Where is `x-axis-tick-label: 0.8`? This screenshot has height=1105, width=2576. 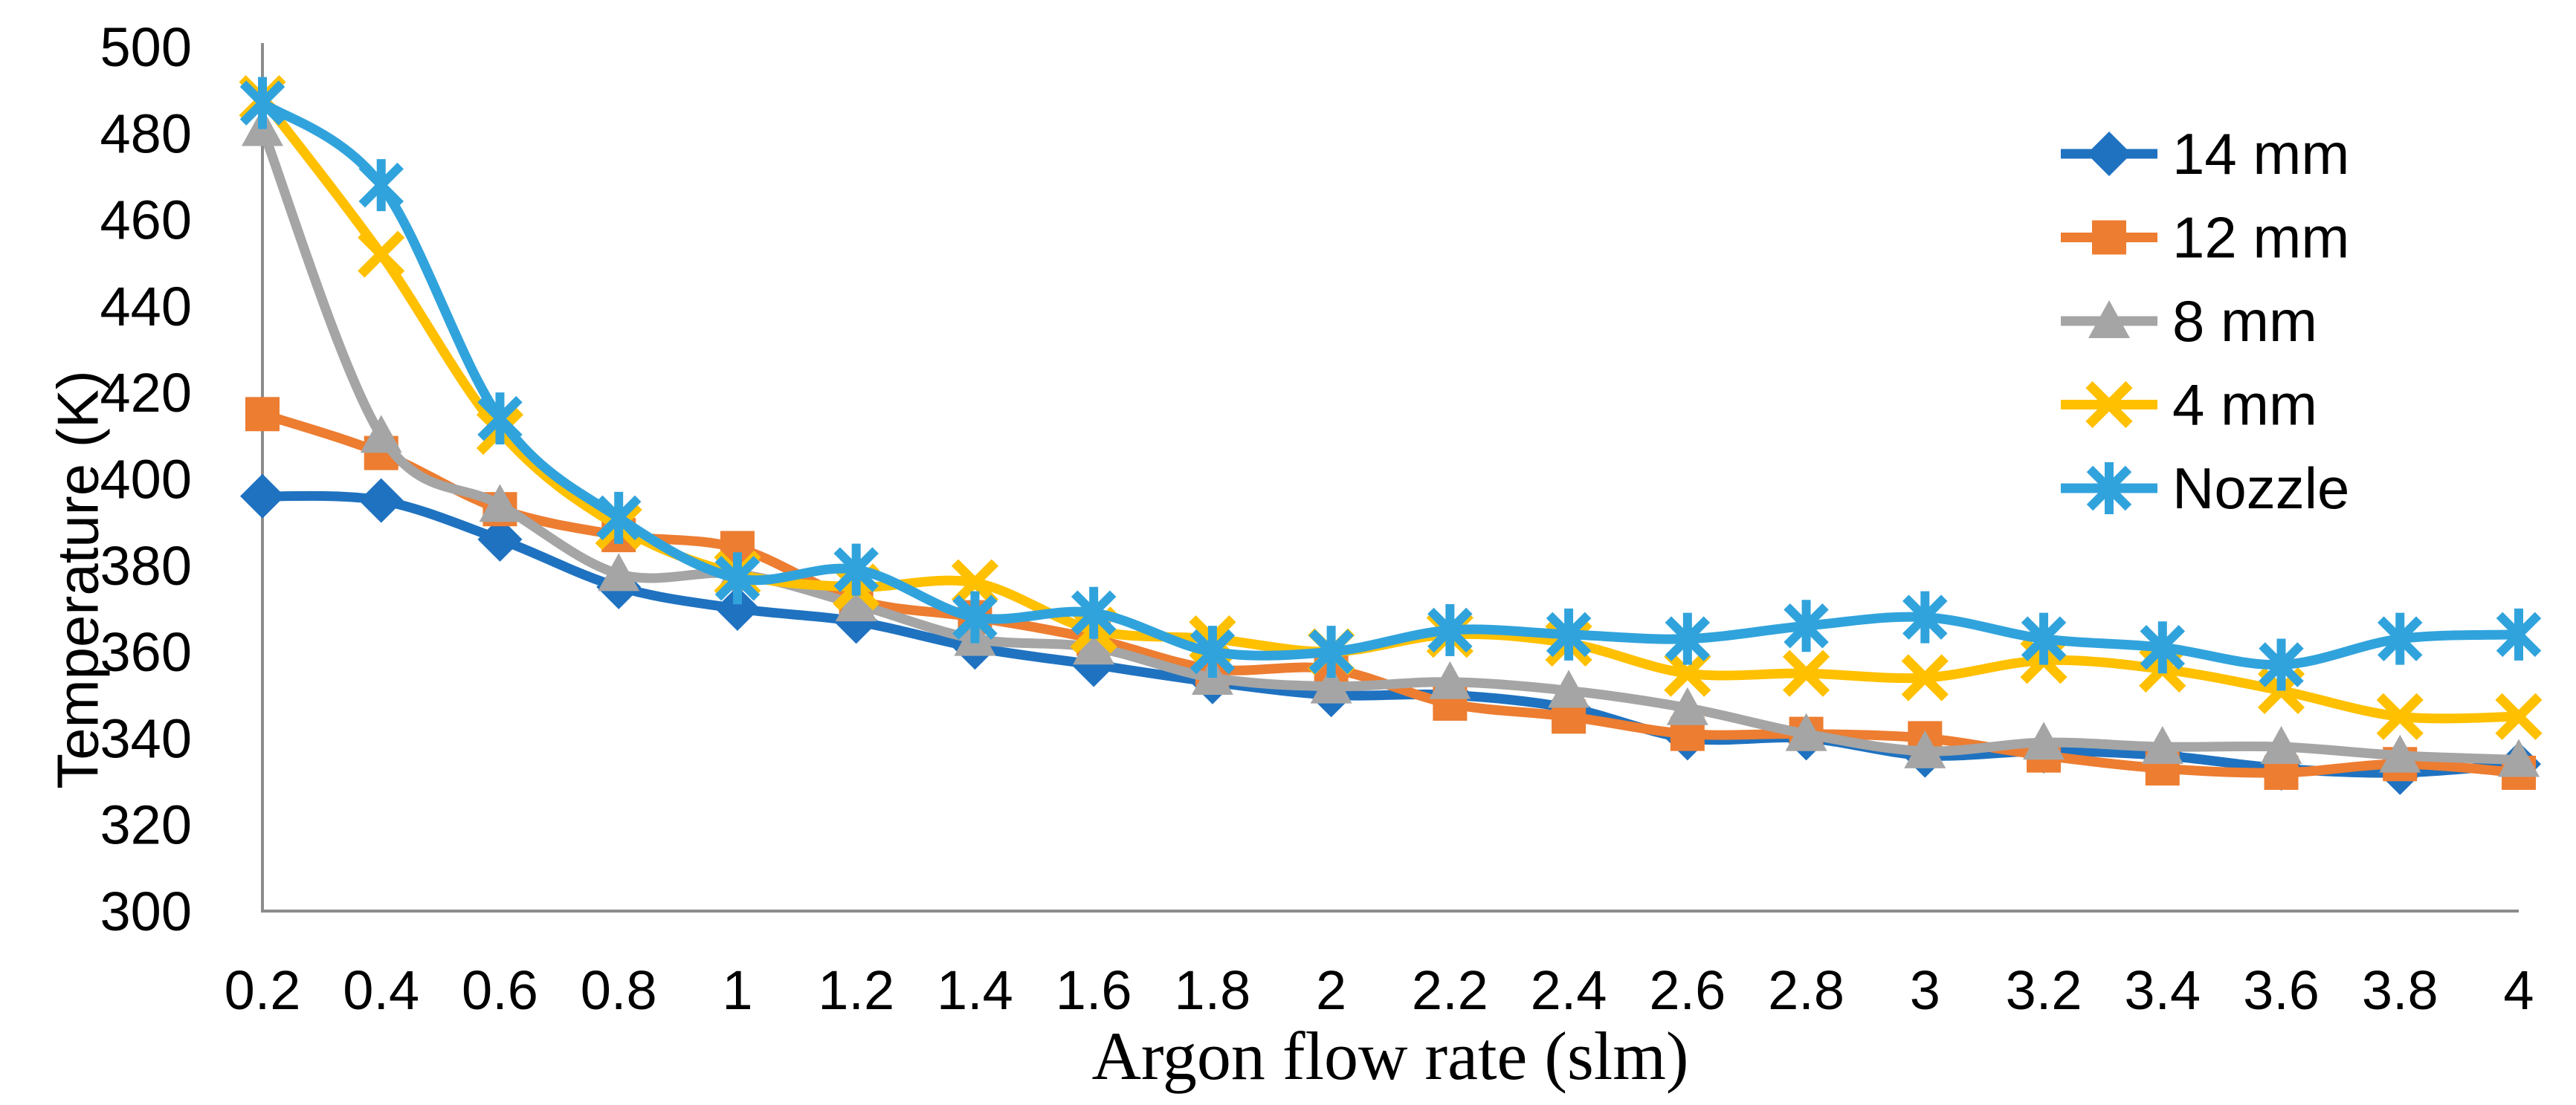
x-axis-tick-label: 0.8 is located at coordinates (619, 990).